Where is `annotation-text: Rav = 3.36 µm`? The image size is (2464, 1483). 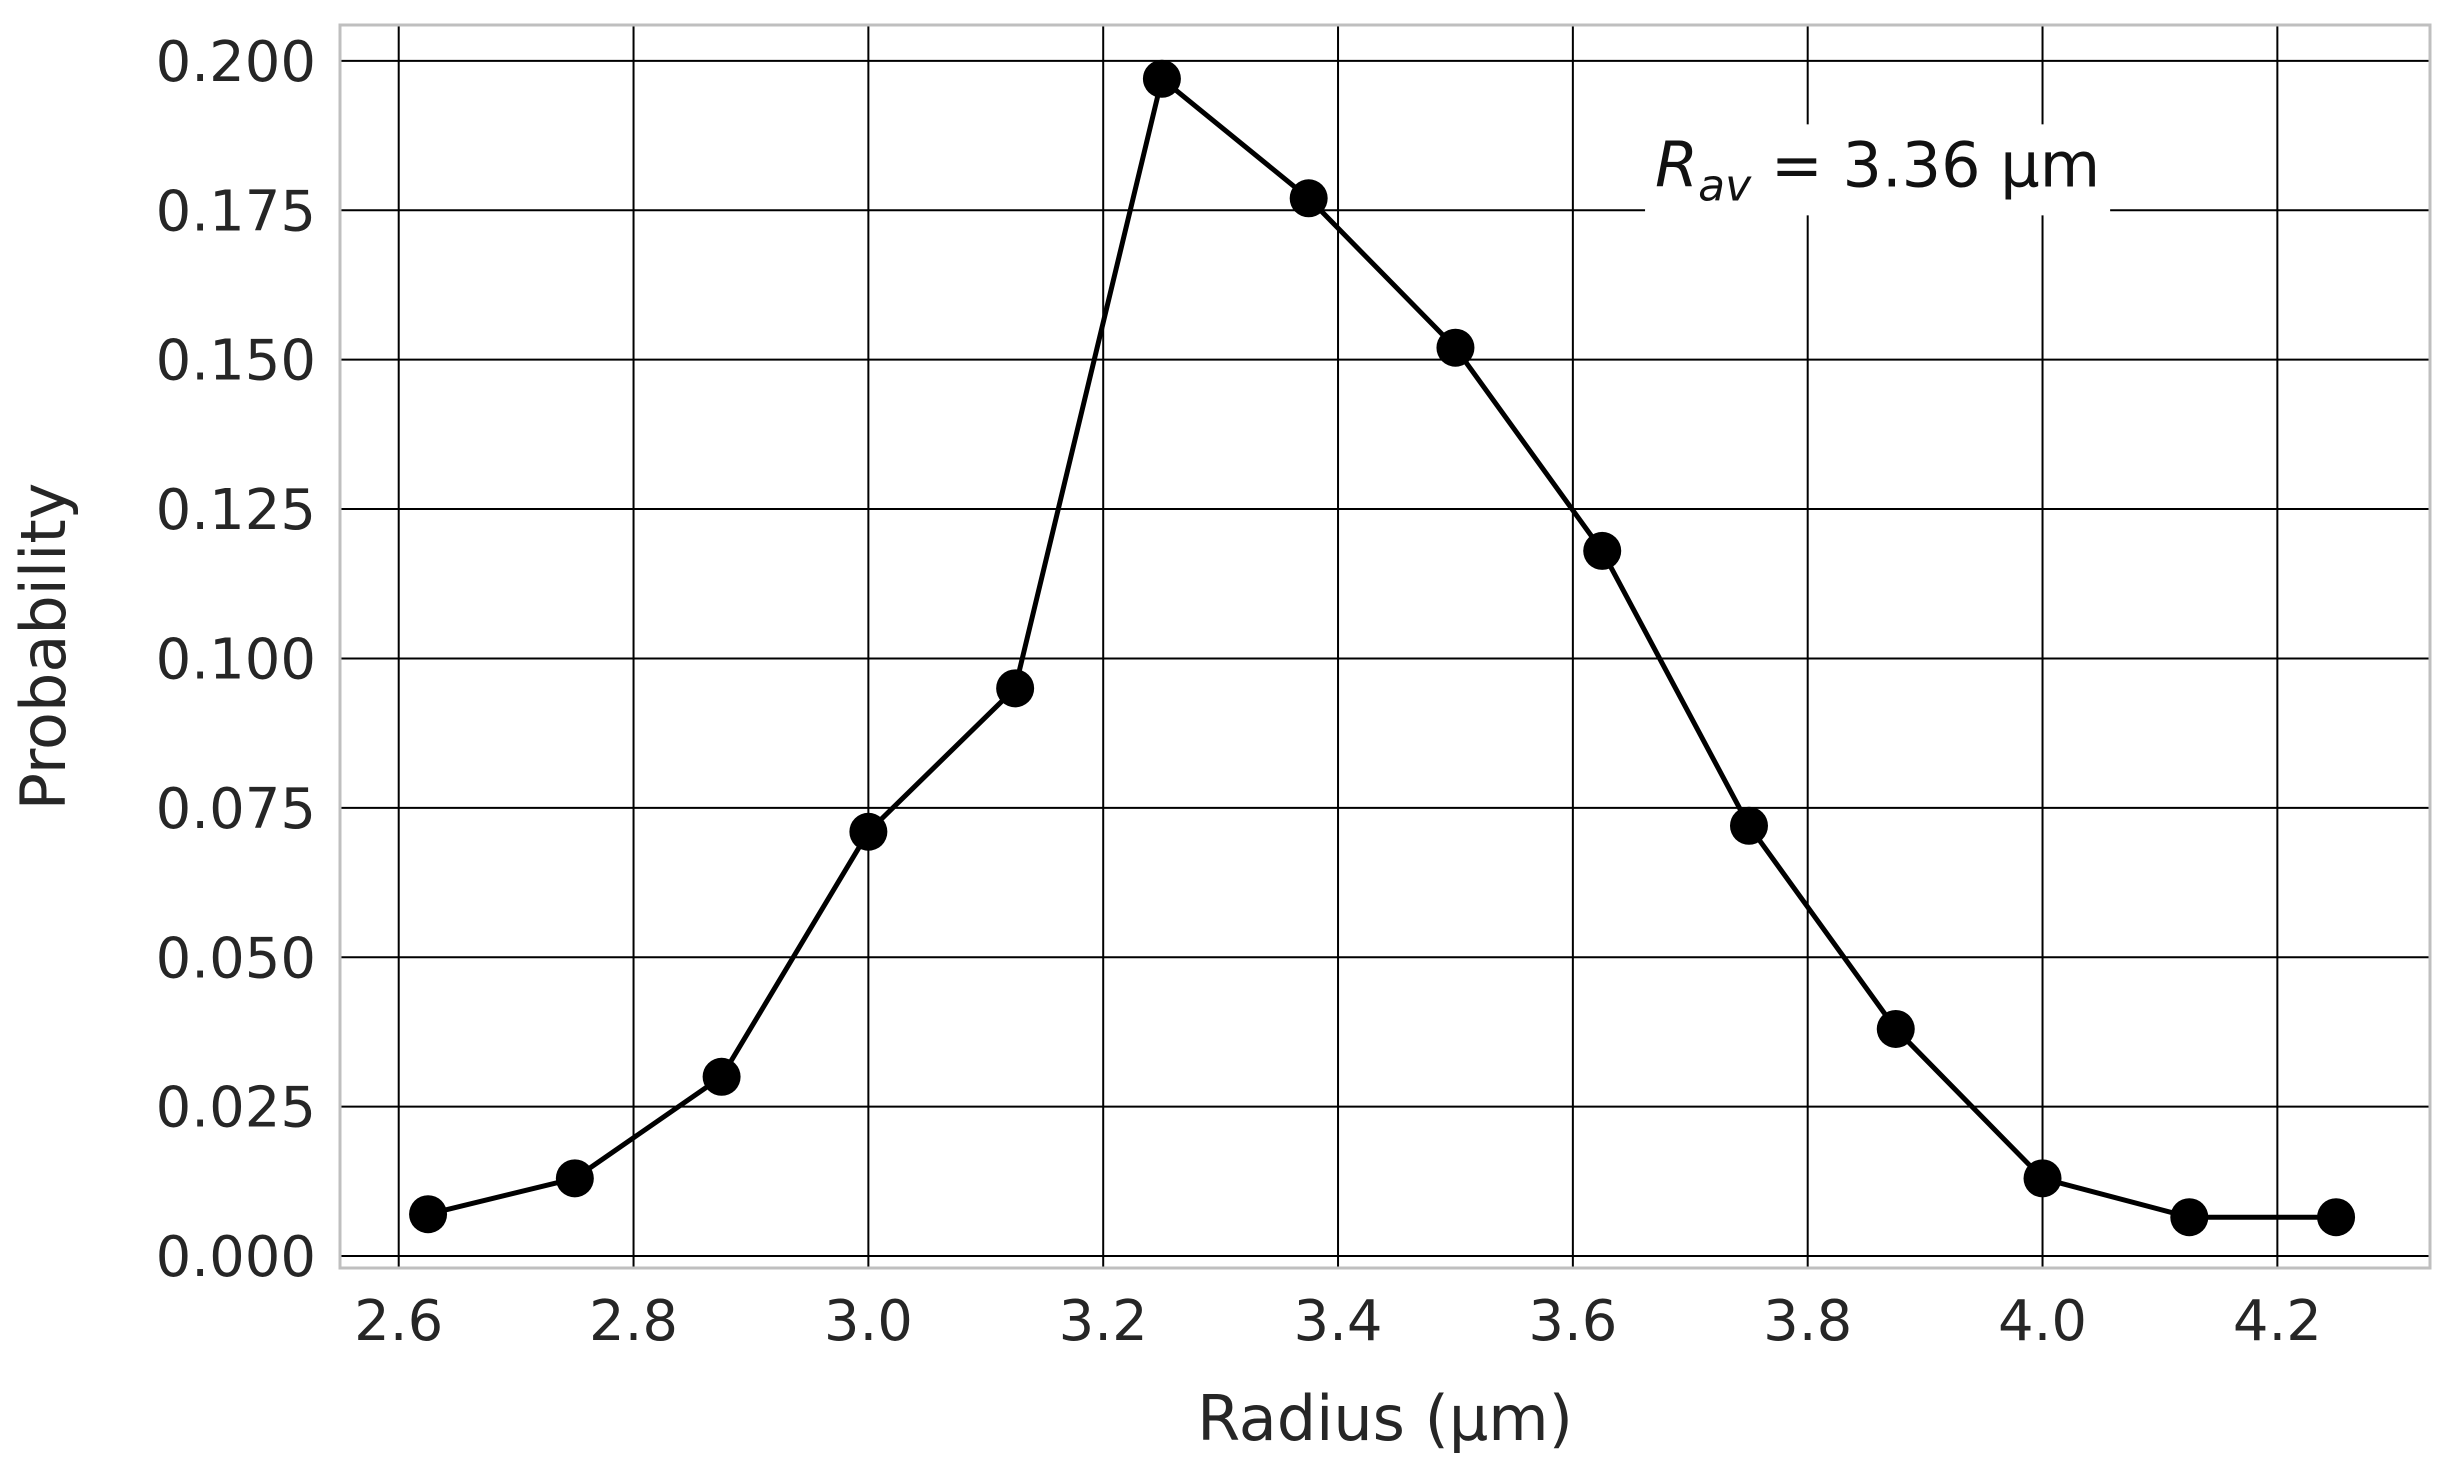 annotation-text: Rav = 3.36 µm is located at coordinates (1877, 169).